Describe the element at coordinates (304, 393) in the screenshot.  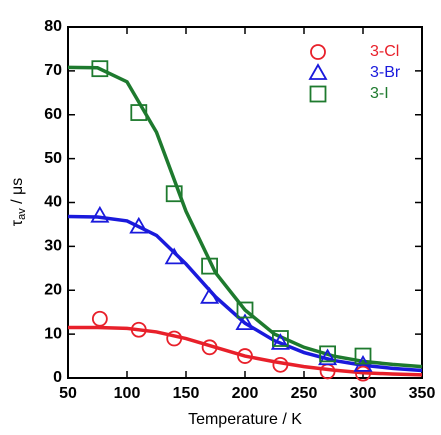
I see `x-tick-label: 250` at that location.